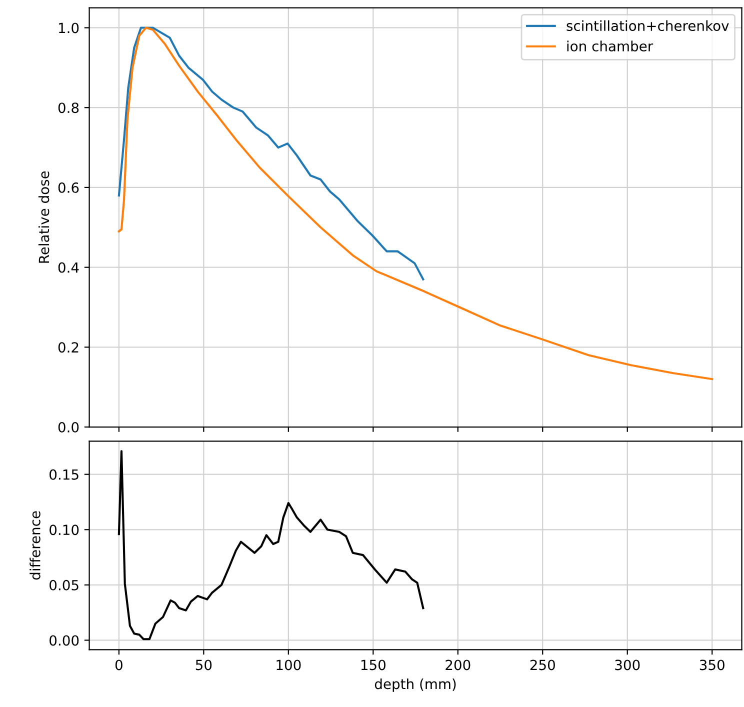 This screenshot has width=744, height=707. What do you see at coordinates (64, 474) in the screenshot?
I see `y-tick-label: 0.15` at bounding box center [64, 474].